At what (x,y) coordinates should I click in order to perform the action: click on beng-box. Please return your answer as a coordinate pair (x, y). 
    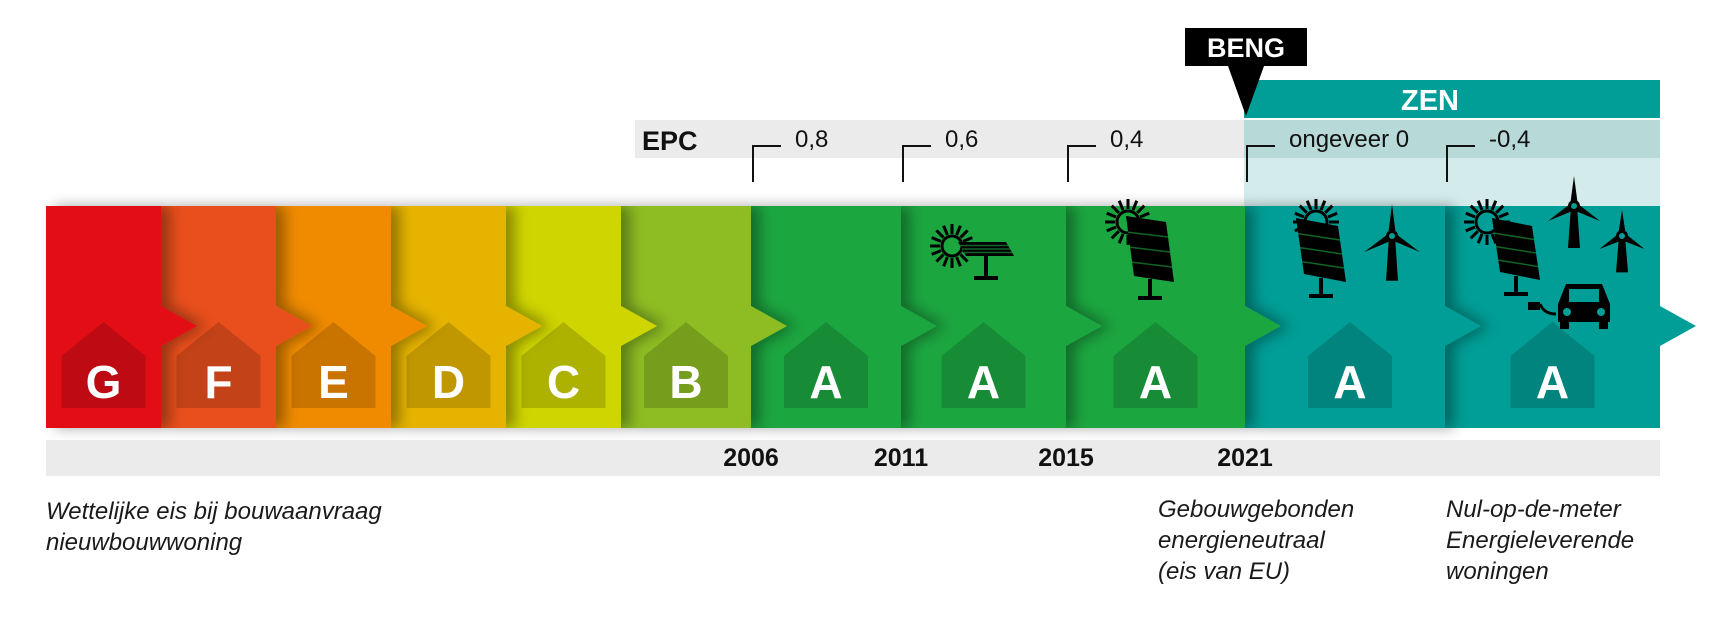
    Looking at the image, I should click on (1246, 47).